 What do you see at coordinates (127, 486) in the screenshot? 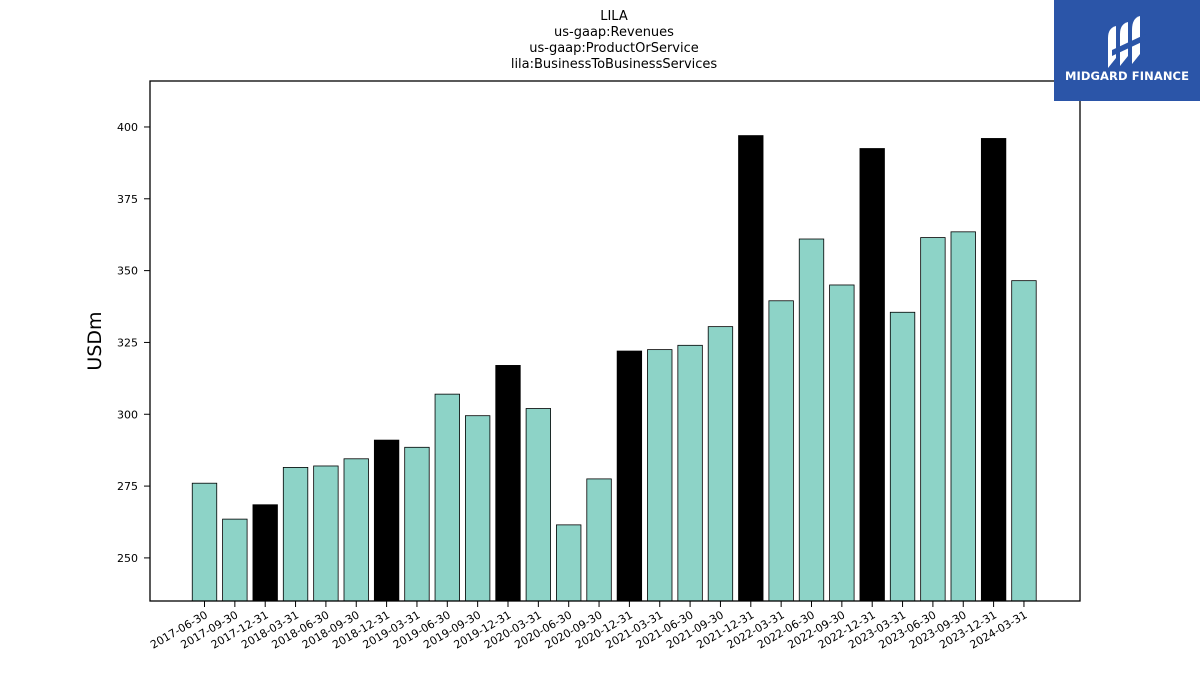
I see `y-tick-label: 275` at bounding box center [127, 486].